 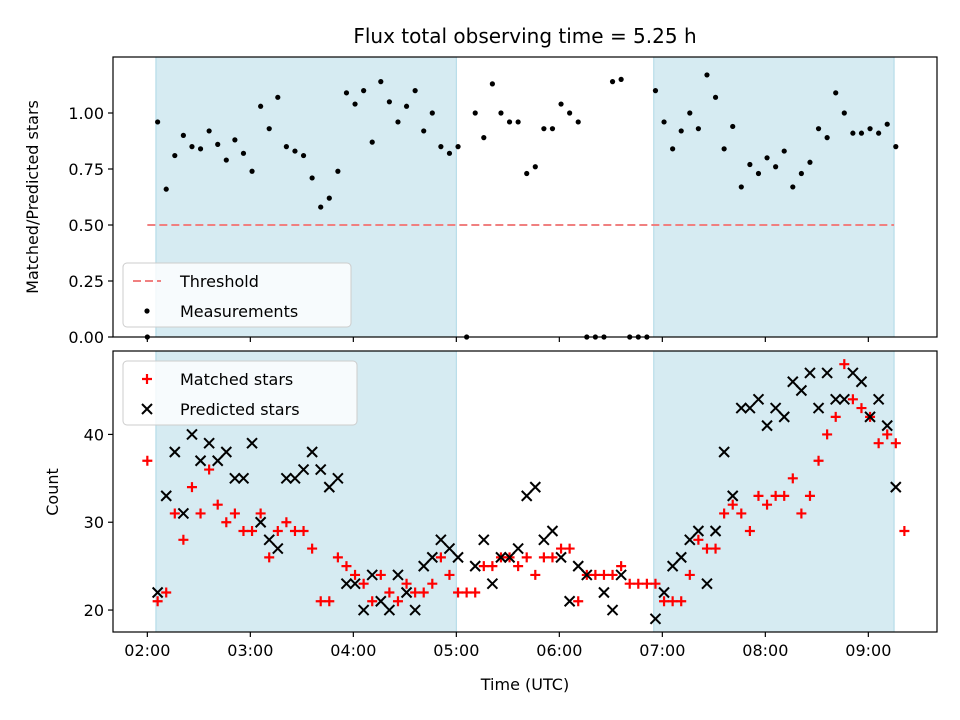 I want to click on bottom-legend-label: Matched stars, so click(x=236, y=379).